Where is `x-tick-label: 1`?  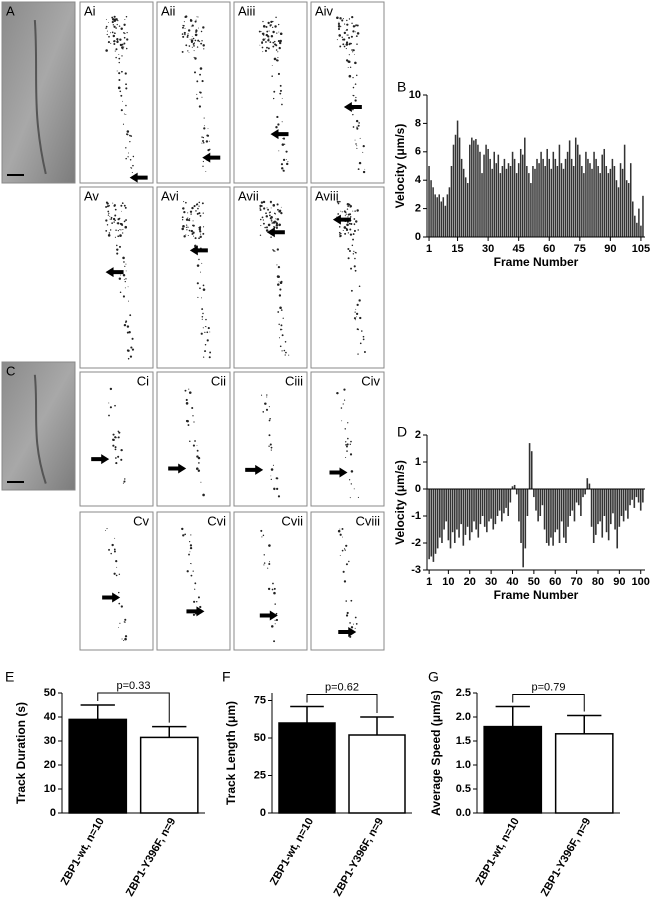
x-tick-label: 1 is located at coordinates (429, 582).